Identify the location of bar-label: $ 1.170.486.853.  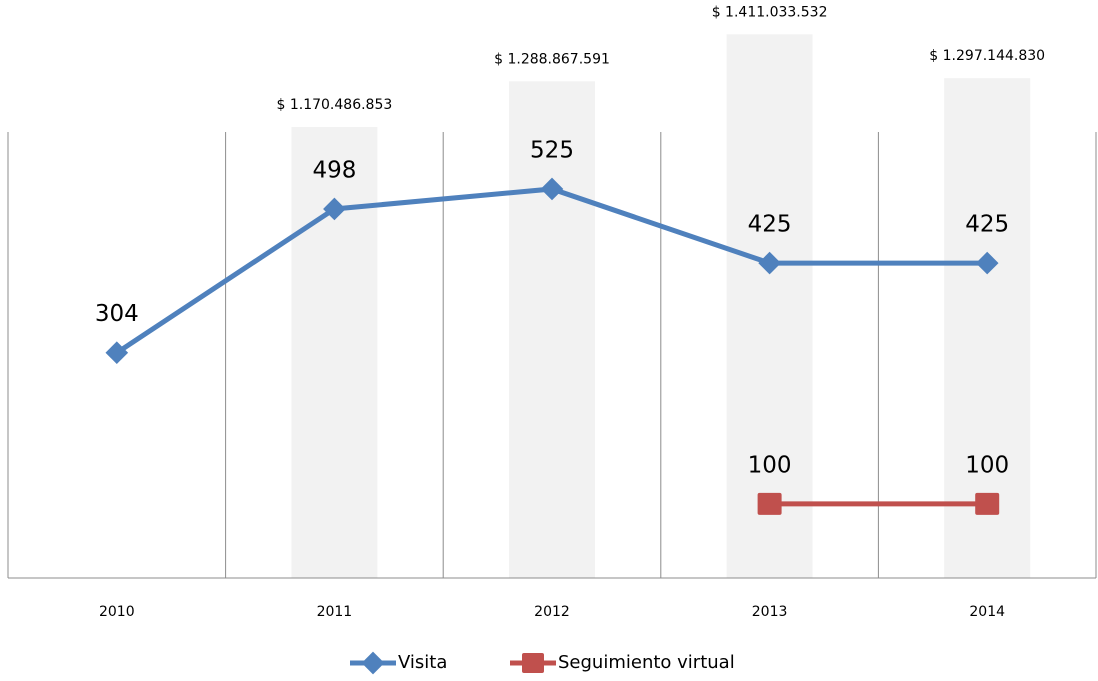
(335, 105).